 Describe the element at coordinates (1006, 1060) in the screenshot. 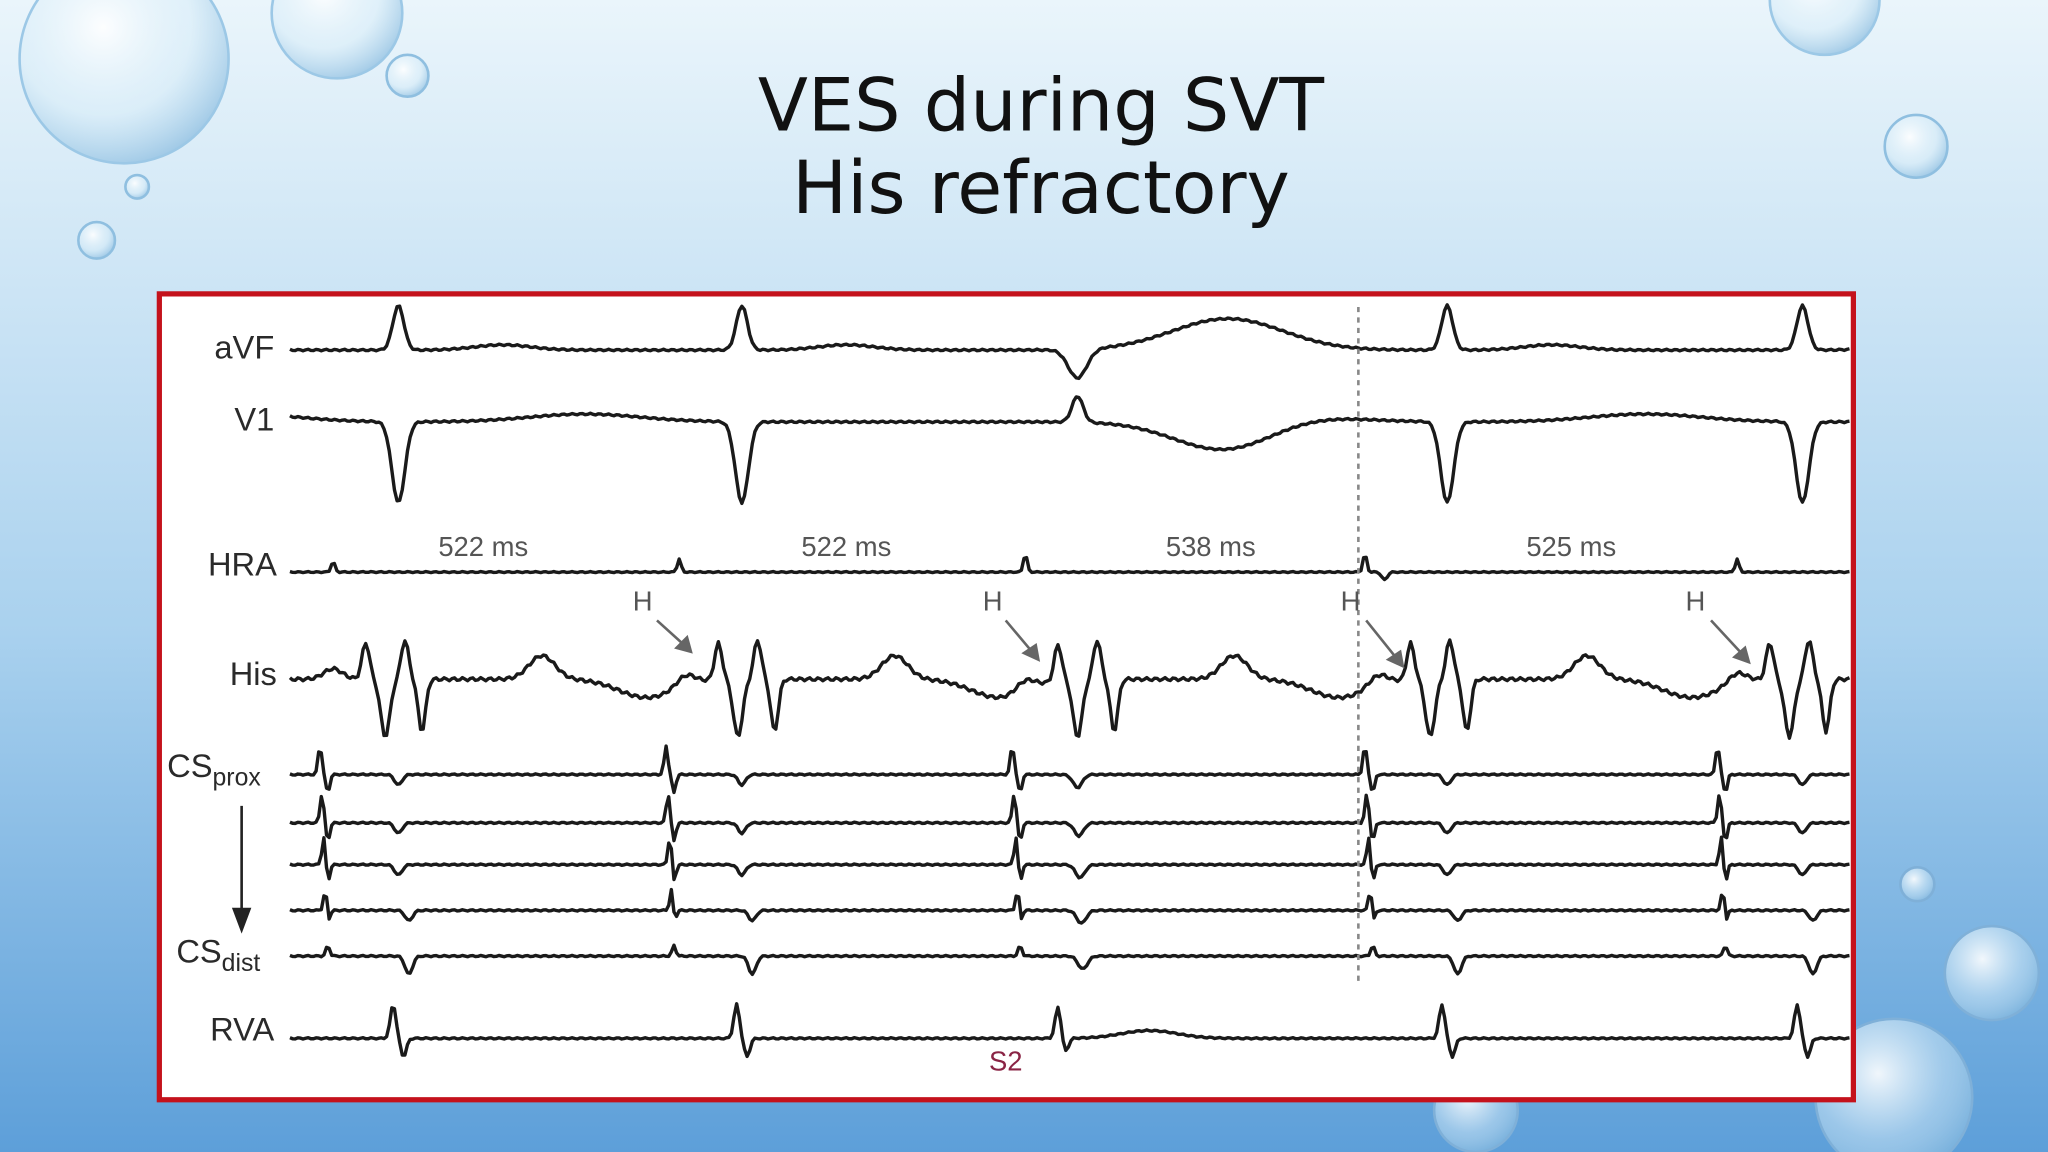

I see `stimulus-label: S2` at that location.